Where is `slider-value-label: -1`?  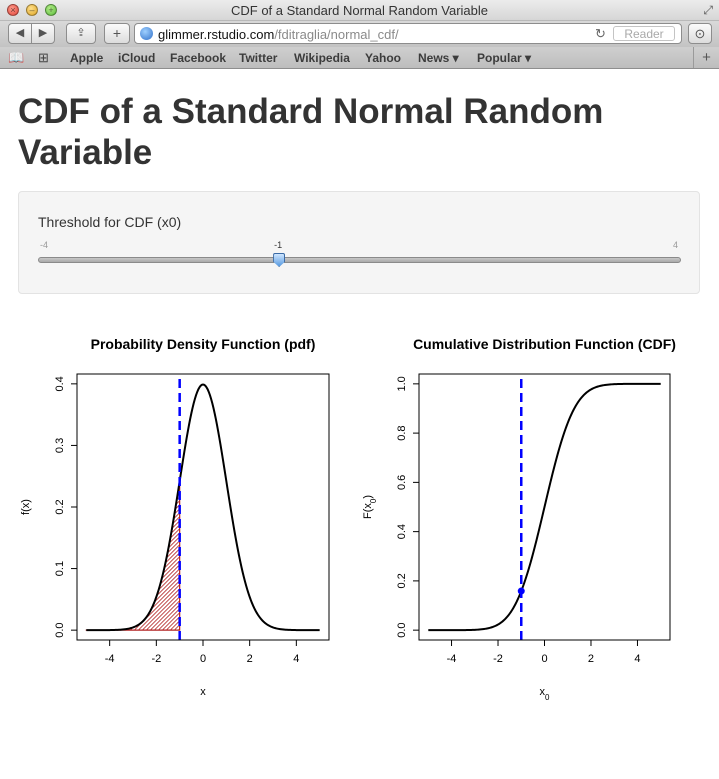 slider-value-label: -1 is located at coordinates (278, 245).